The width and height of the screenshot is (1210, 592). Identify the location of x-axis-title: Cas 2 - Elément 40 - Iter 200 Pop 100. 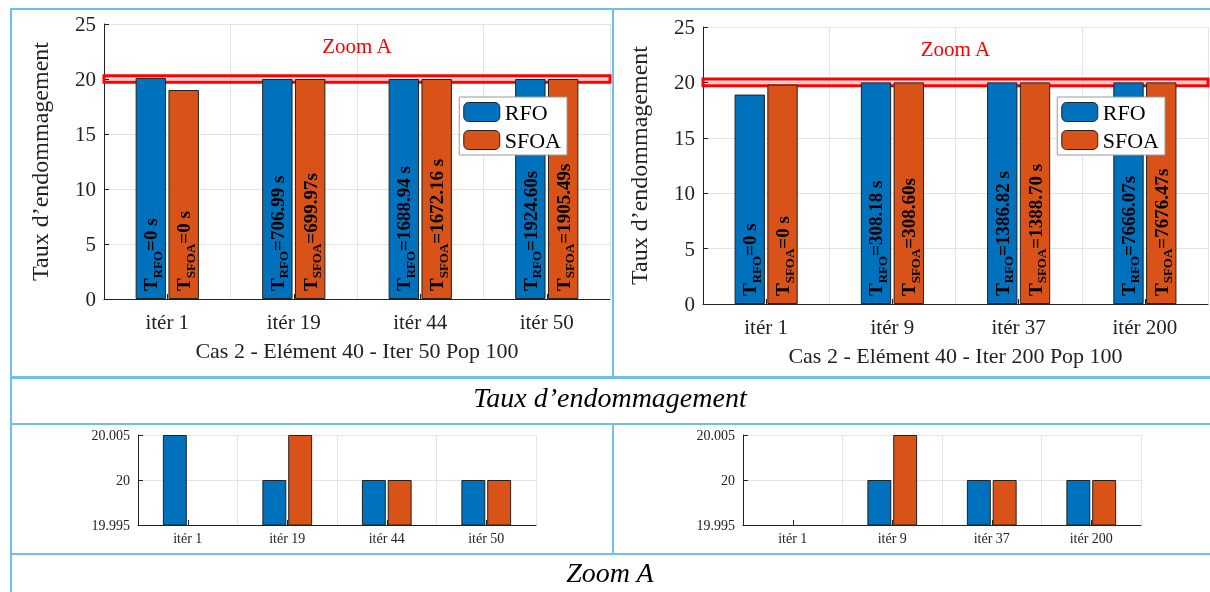
(955, 355).